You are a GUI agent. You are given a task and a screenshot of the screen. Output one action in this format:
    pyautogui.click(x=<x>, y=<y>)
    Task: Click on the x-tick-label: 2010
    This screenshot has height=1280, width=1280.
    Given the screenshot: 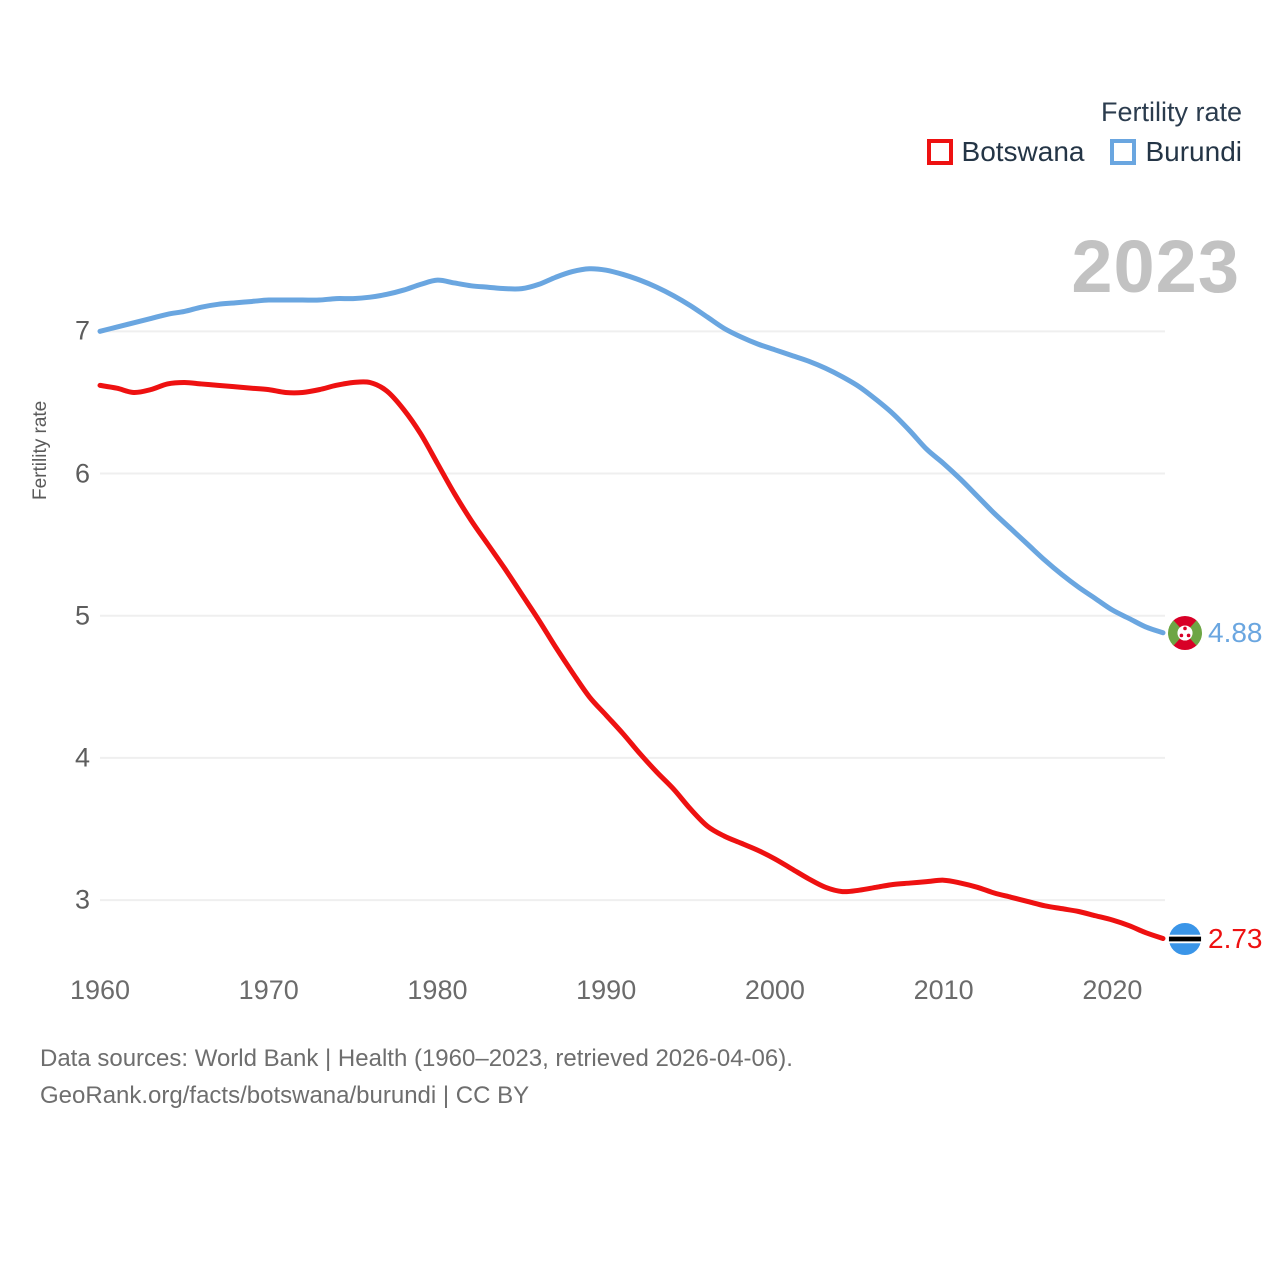 What is the action you would take?
    pyautogui.click(x=943, y=990)
    